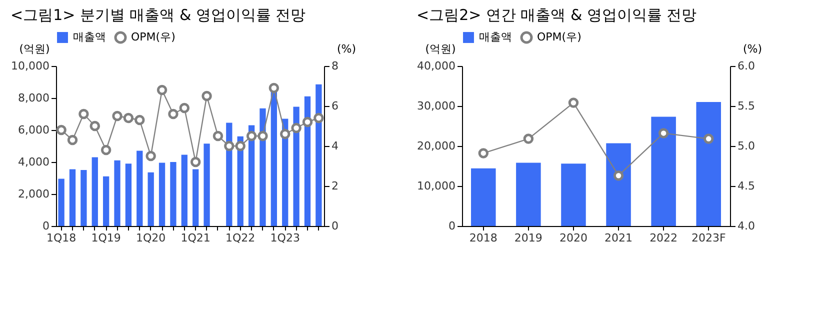  I want to click on y2-tick-label: 0, so click(335, 226).